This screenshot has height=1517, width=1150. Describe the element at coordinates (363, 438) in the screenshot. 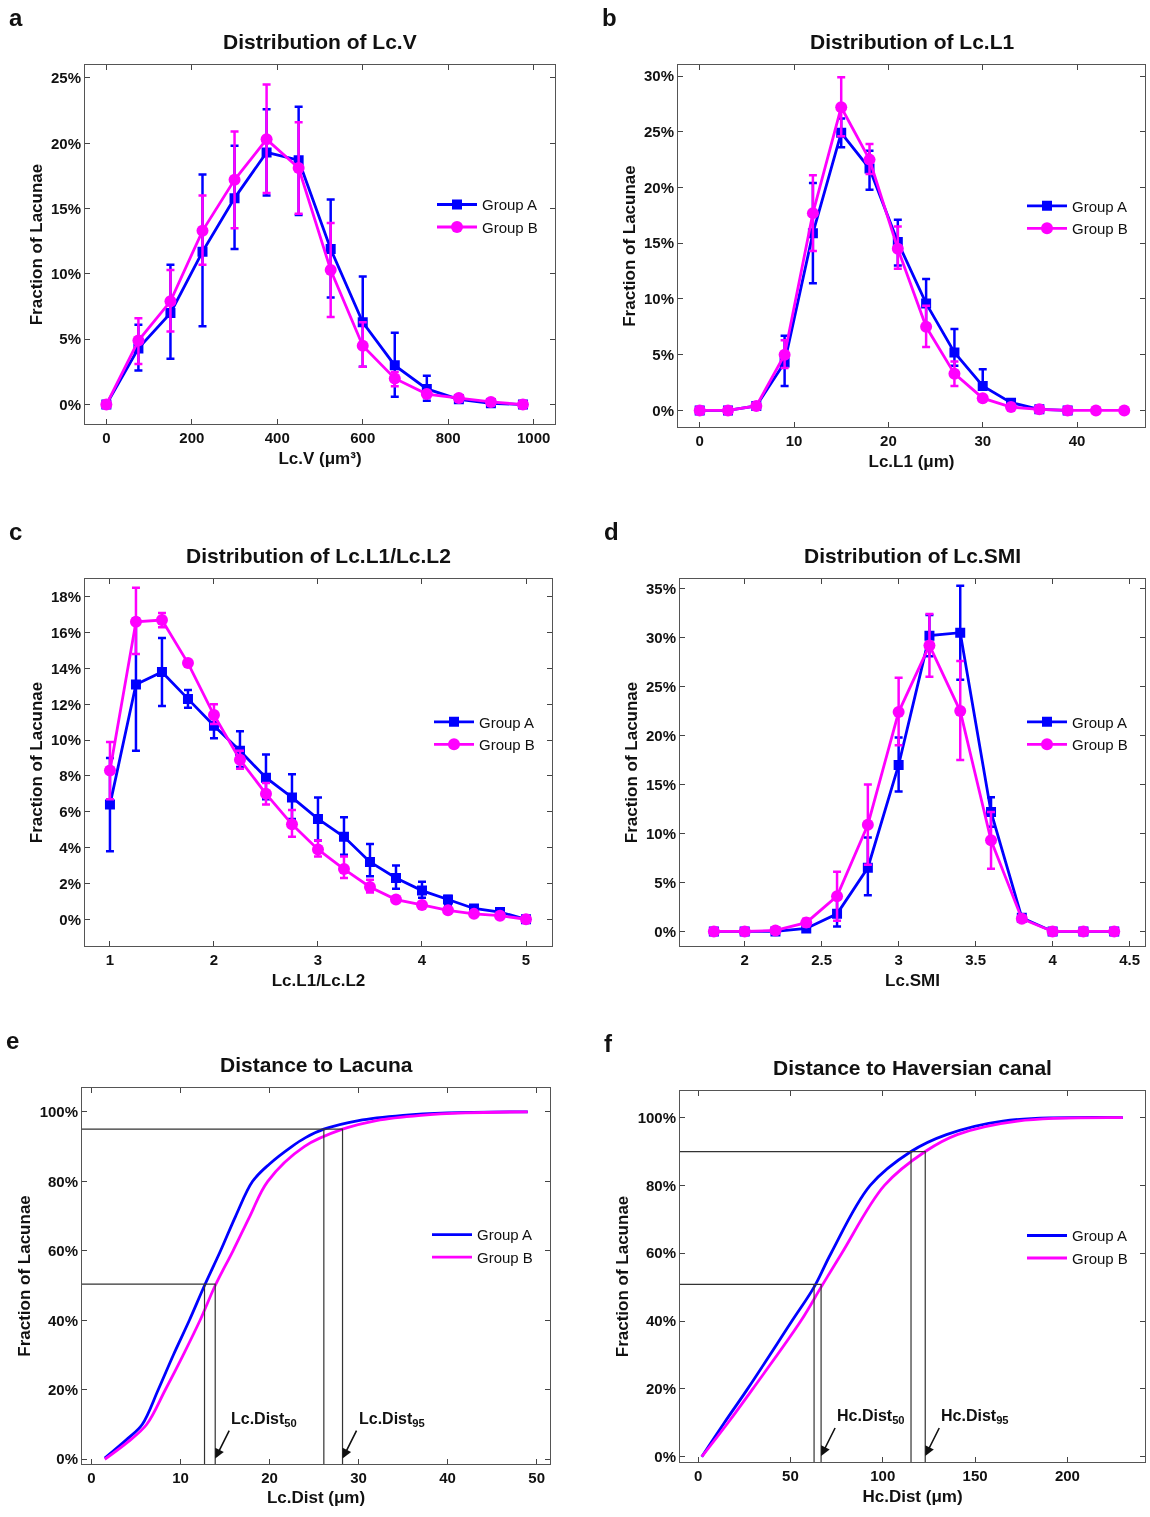

I see `x-tick-label: 600` at that location.